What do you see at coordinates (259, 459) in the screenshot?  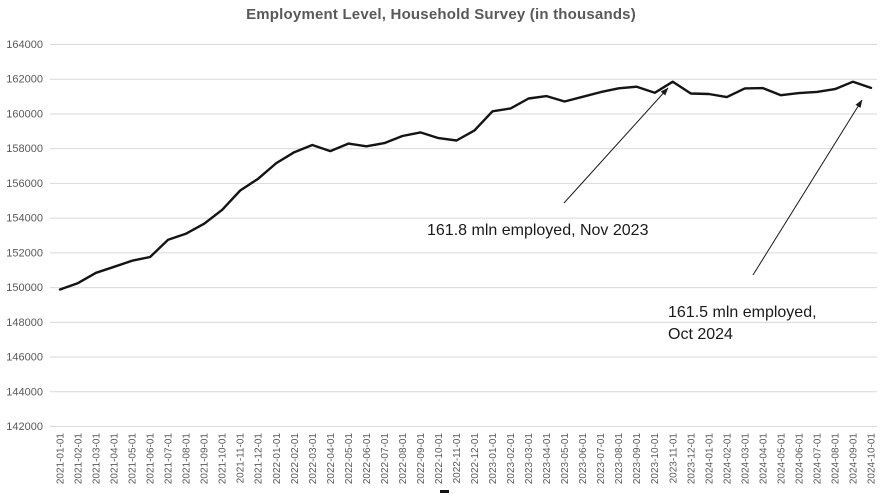 I see `svg-text: 2021-12-01` at bounding box center [259, 459].